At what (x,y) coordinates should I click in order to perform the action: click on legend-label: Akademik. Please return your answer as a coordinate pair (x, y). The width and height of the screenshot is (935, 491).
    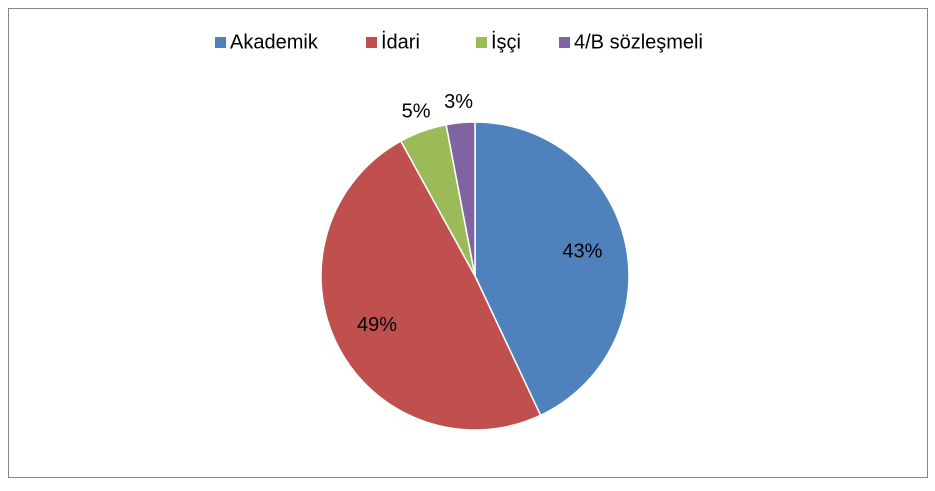
    Looking at the image, I should click on (274, 42).